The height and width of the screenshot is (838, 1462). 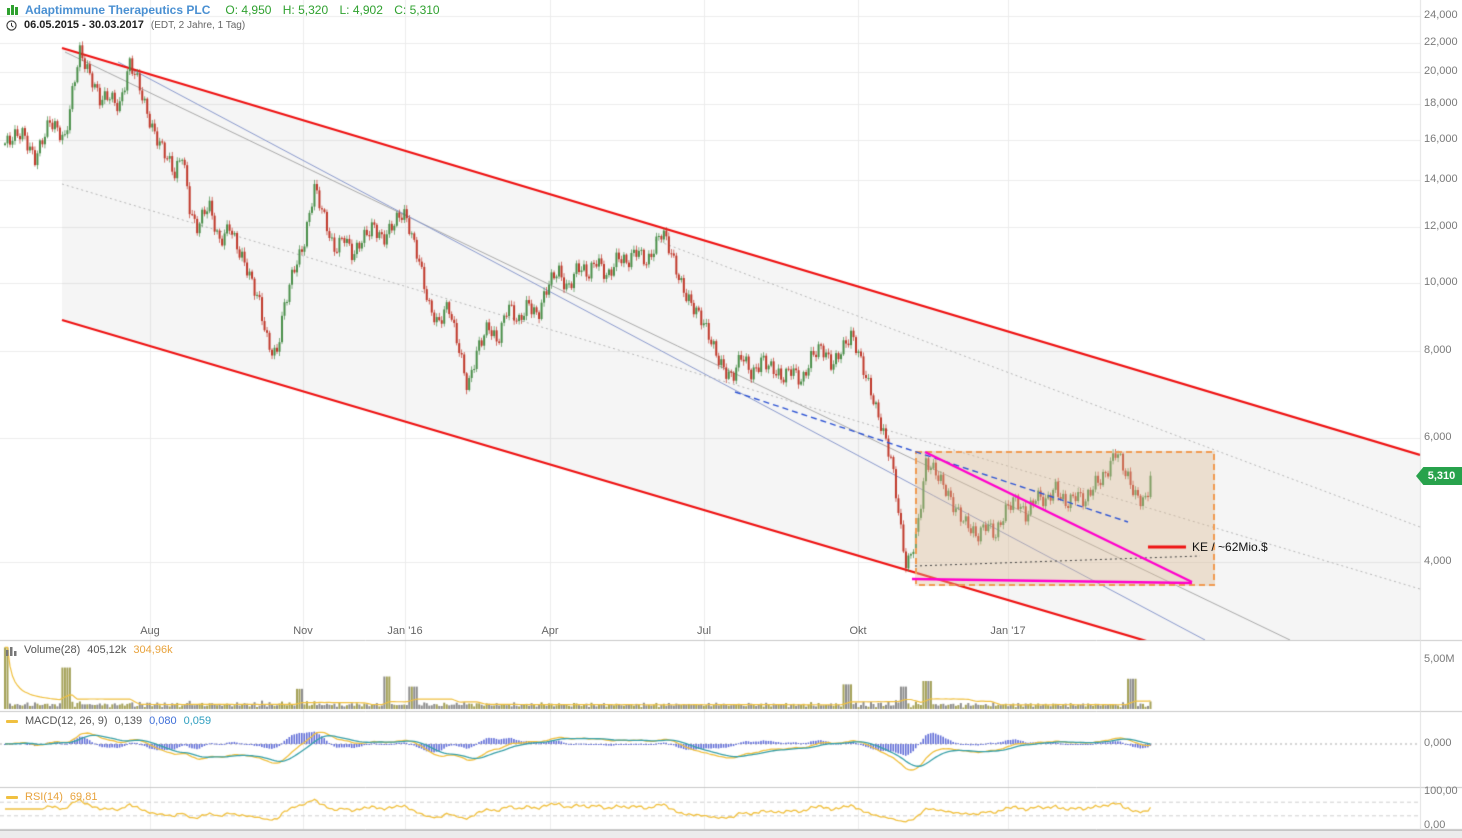 What do you see at coordinates (12, 721) in the screenshot?
I see `macd-icon` at bounding box center [12, 721].